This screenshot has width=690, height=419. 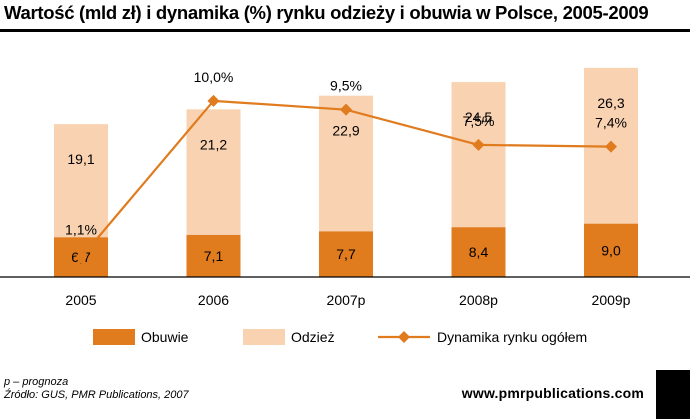 I want to click on x-tick-2005: 2005, so click(x=80, y=300).